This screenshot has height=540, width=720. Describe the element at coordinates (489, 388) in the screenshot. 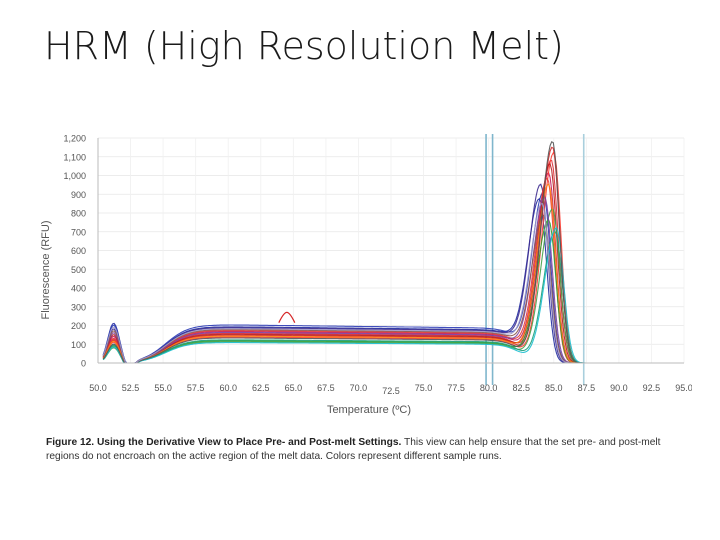

I see `x-tick-label: 80.0` at that location.